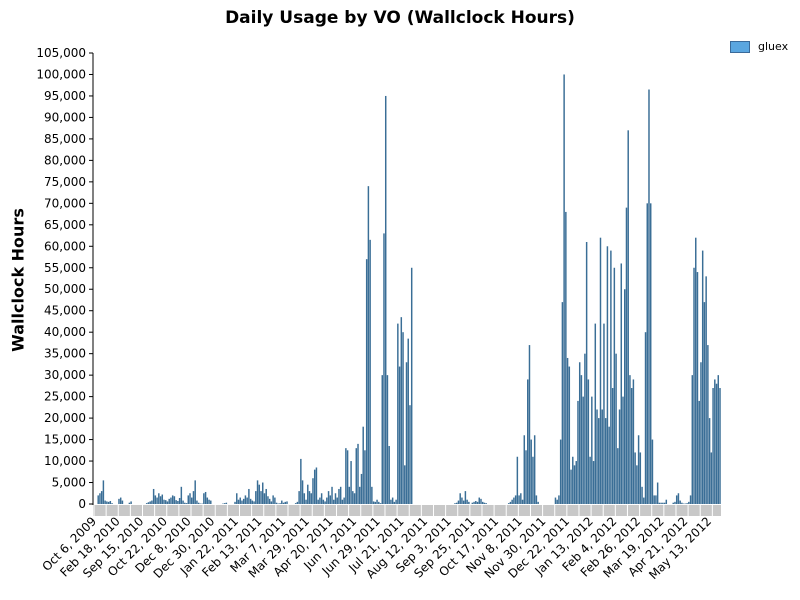 Image resolution: width=800 pixels, height=600 pixels. Describe the element at coordinates (69, 483) in the screenshot. I see `y-tick-label: 5,000` at that location.